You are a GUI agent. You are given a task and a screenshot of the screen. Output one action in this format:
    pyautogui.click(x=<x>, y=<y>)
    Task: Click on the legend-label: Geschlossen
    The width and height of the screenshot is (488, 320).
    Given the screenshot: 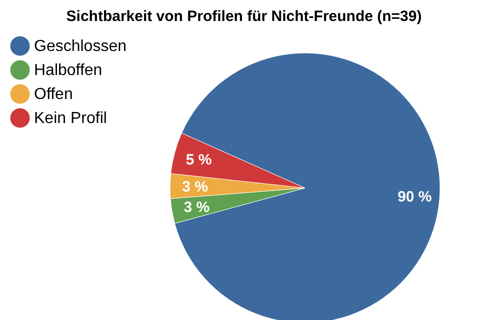 What is the action you would take?
    pyautogui.click(x=80, y=46)
    